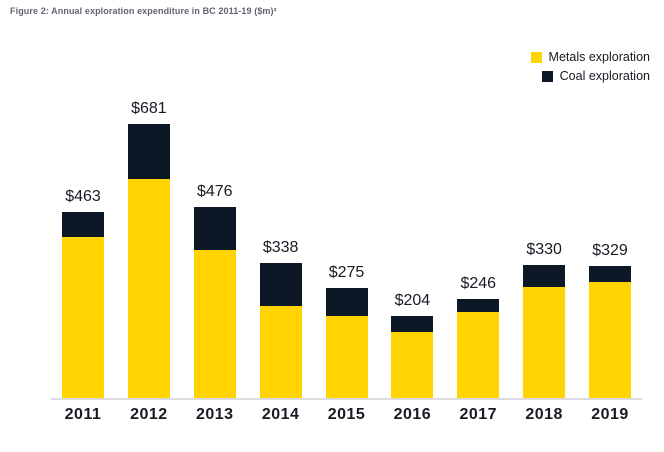 This screenshot has height=452, width=664. What do you see at coordinates (536, 57) in the screenshot?
I see `metals-swatch-icon` at bounding box center [536, 57].